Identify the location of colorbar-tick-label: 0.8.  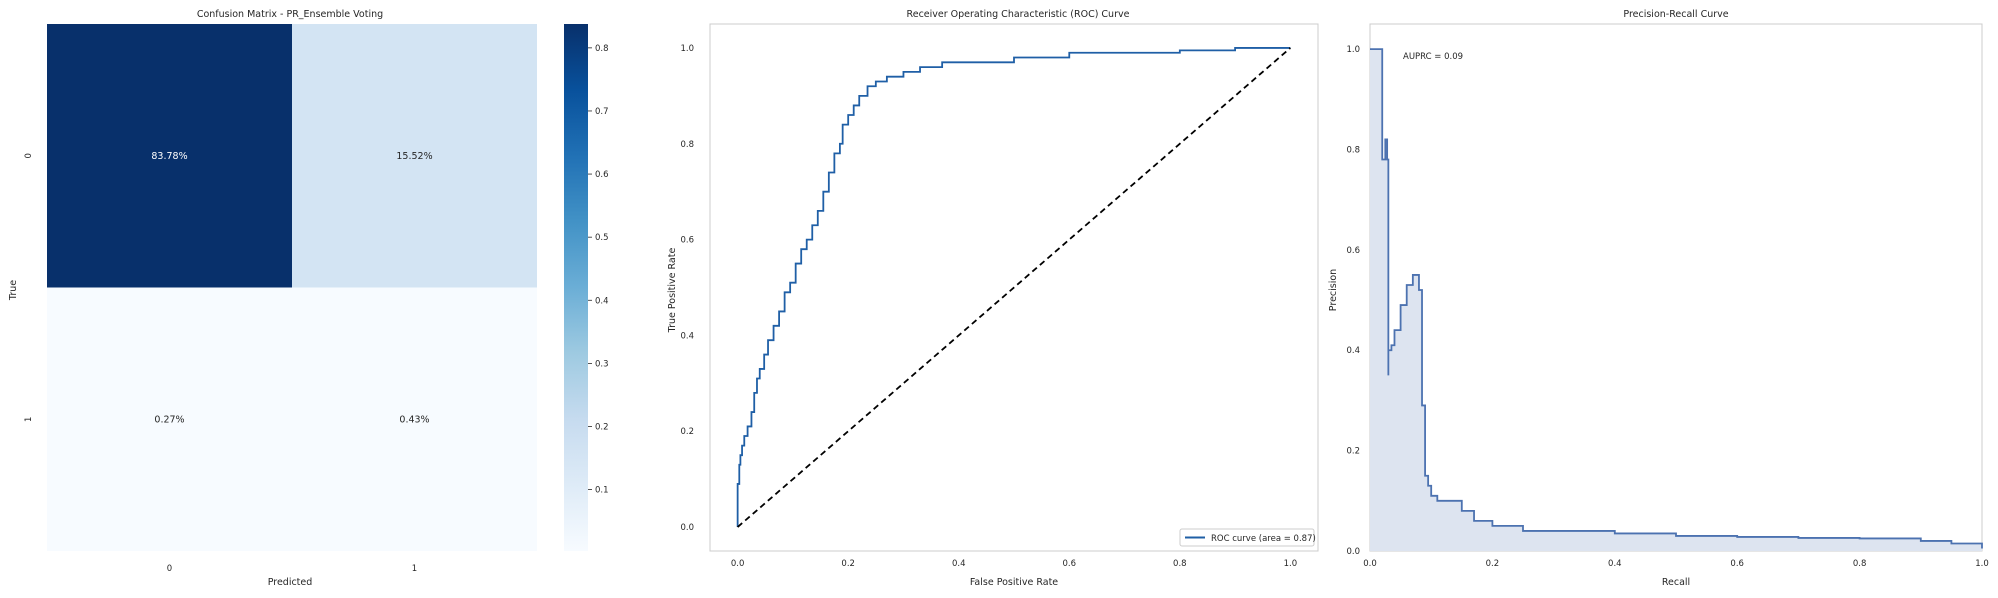
(602, 49).